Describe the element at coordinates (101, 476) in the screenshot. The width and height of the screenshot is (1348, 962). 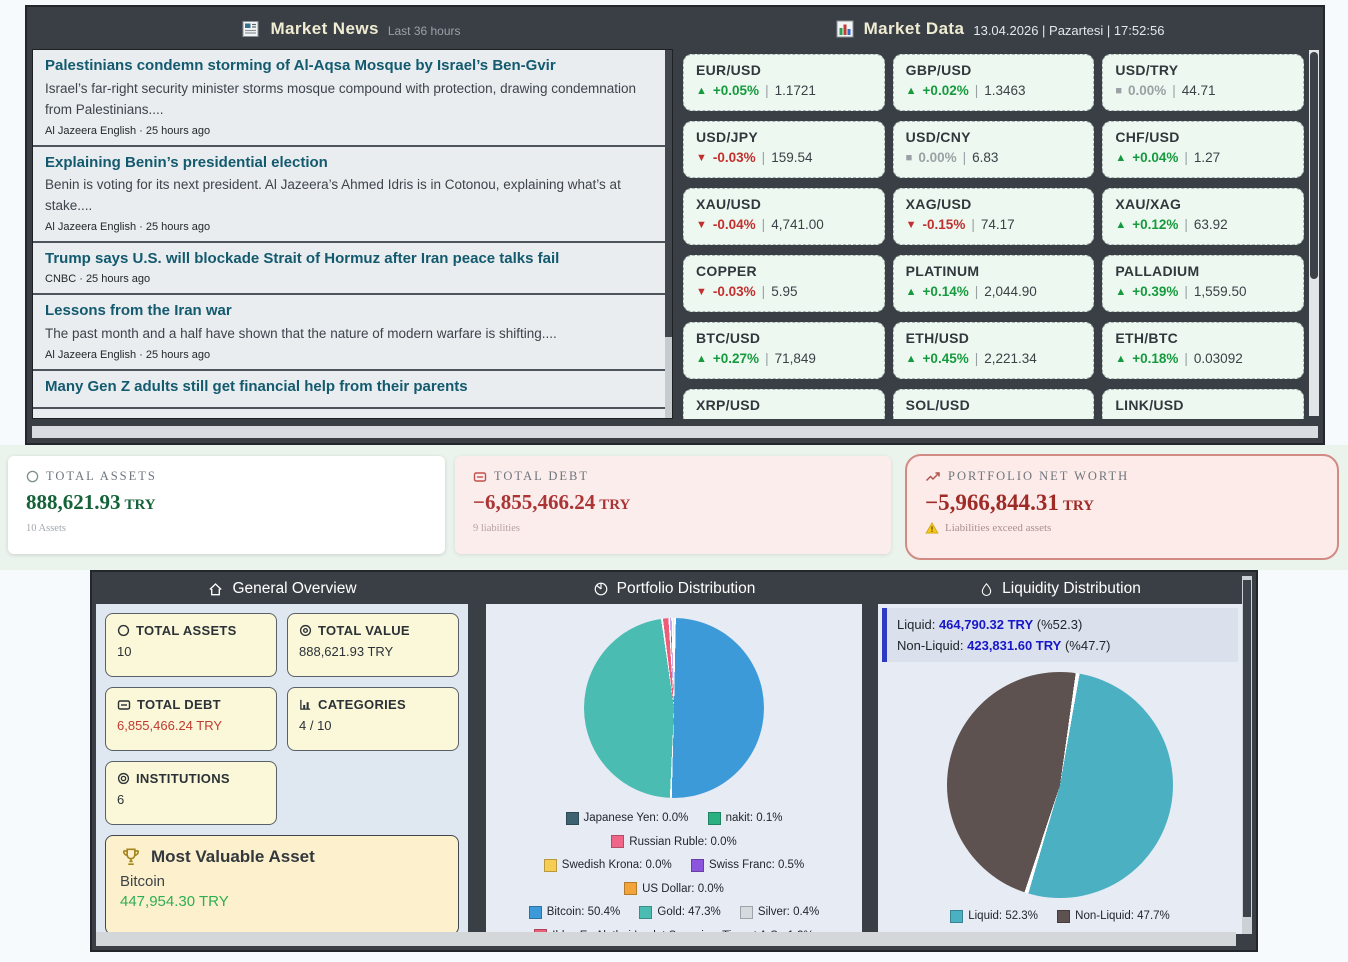
I see `total-assets-label: TOTAL ASSETS` at that location.